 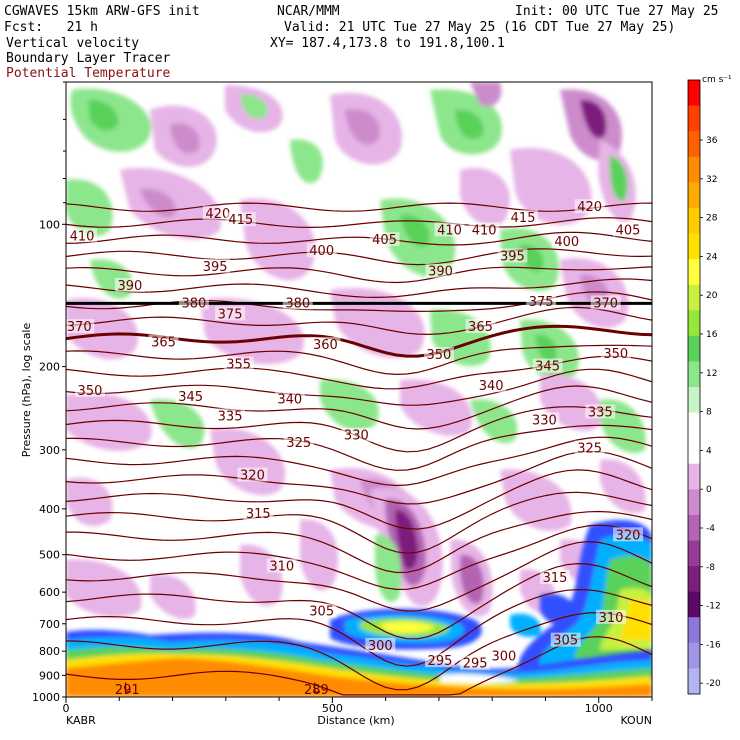 What do you see at coordinates (49, 224) in the screenshot?
I see `y-tick-label: 100` at bounding box center [49, 224].